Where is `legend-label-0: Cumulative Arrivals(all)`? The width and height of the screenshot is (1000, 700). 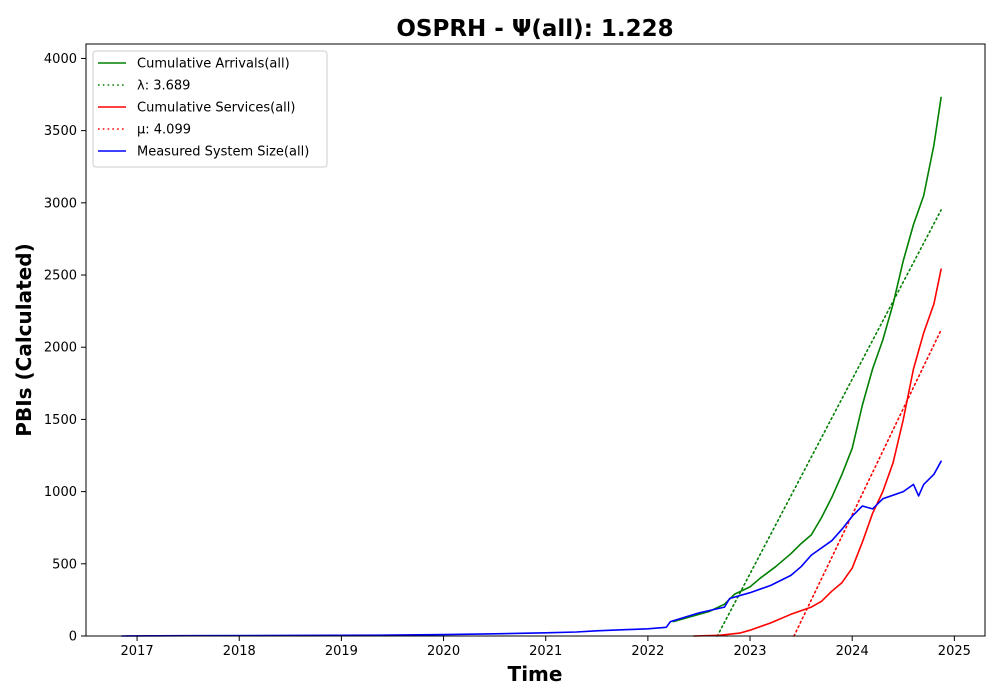
legend-label-0: Cumulative Arrivals(all) is located at coordinates (213, 64).